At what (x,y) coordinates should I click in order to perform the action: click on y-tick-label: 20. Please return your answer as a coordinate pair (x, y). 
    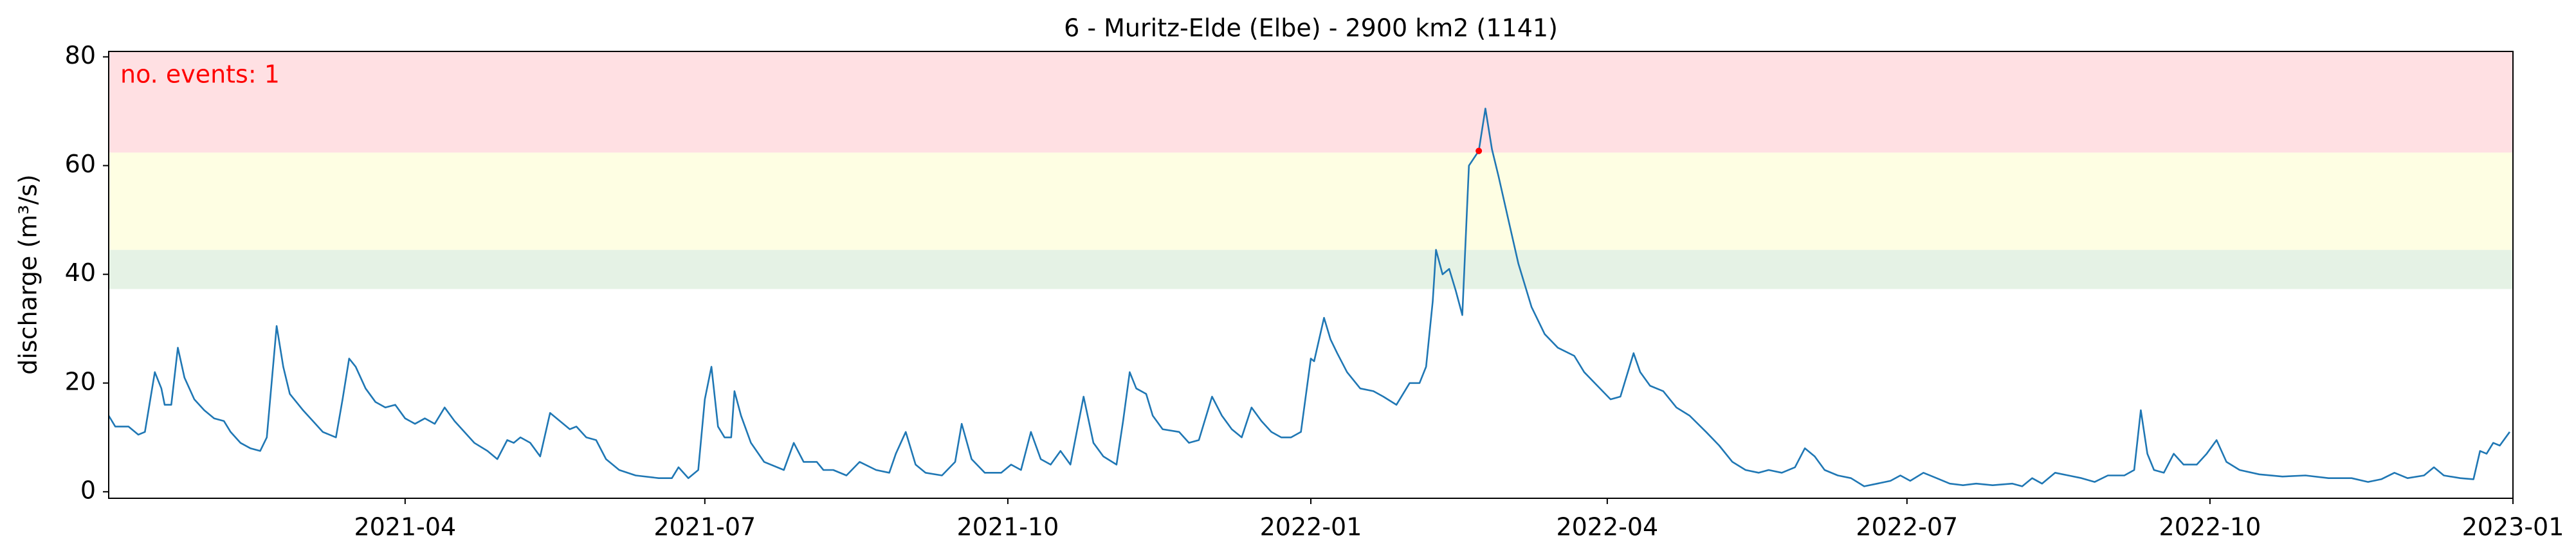
    Looking at the image, I should click on (80, 381).